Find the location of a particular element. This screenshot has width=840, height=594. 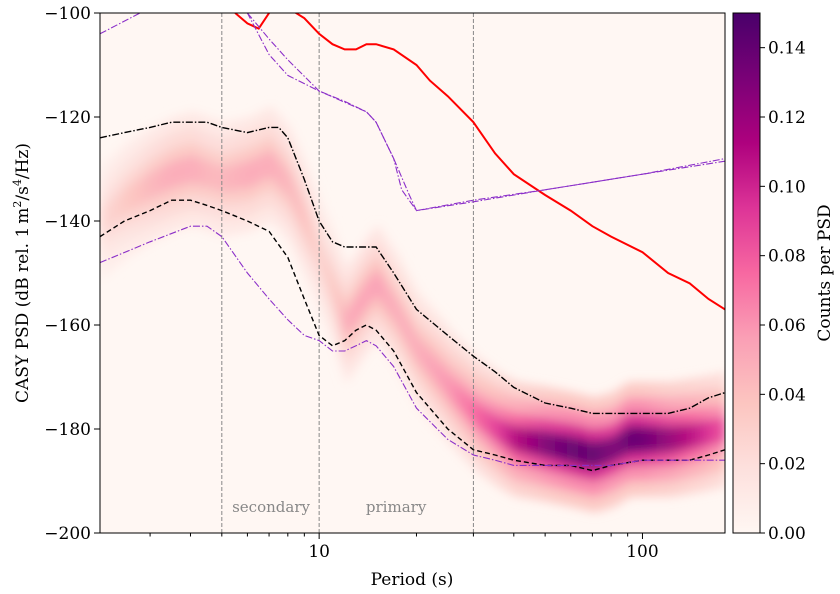

colorbar-tick-label: 0.04 is located at coordinates (787, 395).